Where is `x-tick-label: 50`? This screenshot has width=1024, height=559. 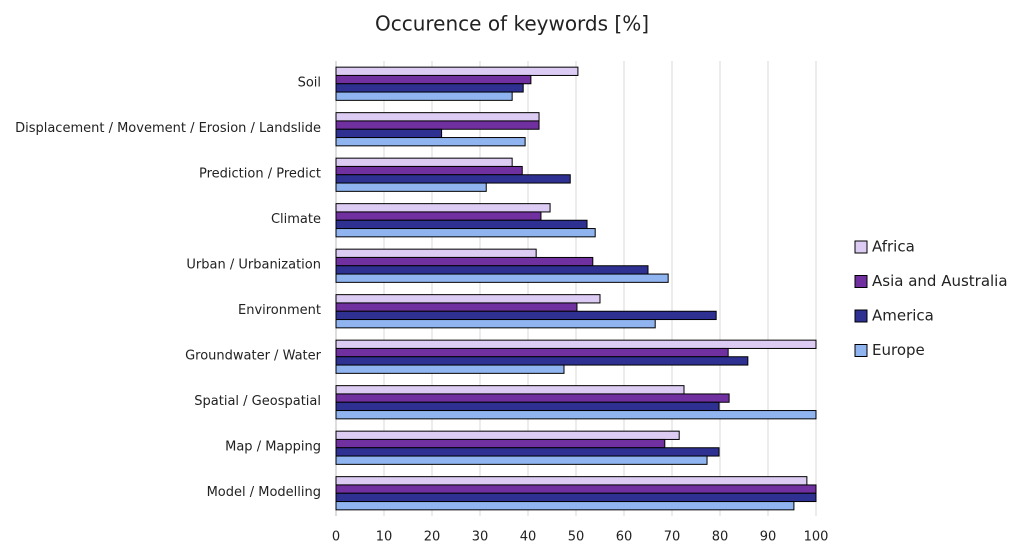 x-tick-label: 50 is located at coordinates (576, 537).